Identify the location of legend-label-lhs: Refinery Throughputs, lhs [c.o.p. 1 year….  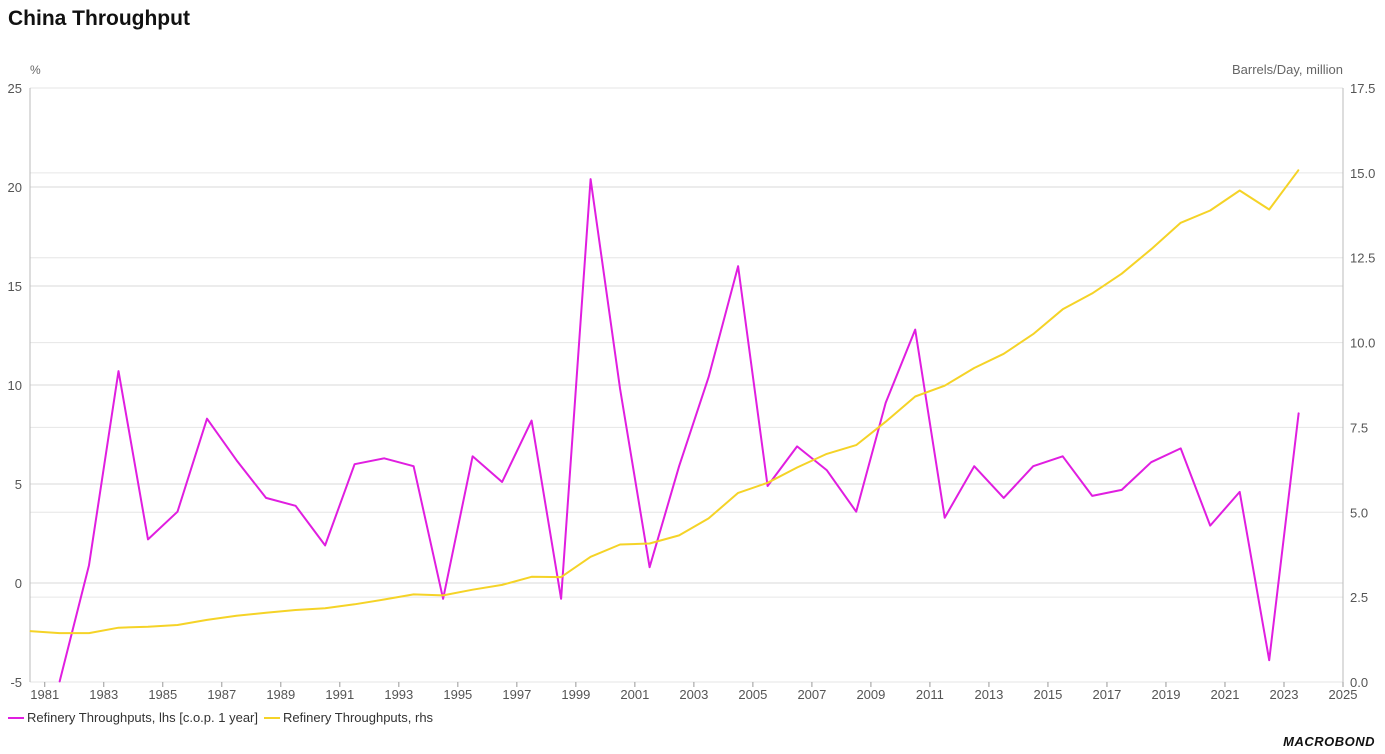
(142, 717).